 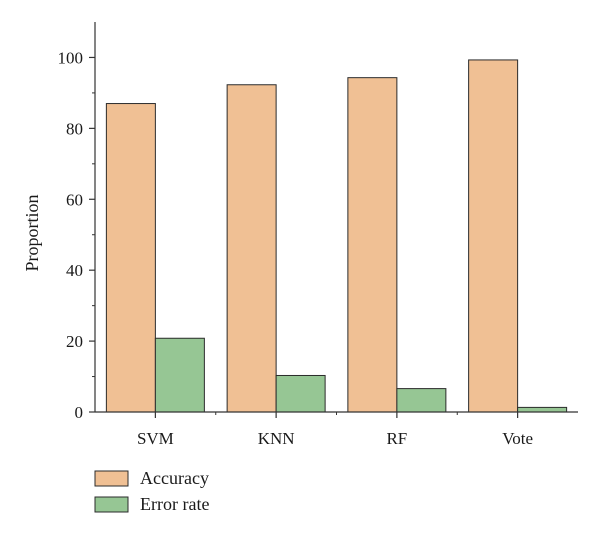 I want to click on y-tick-label: 40, so click(x=74, y=270).